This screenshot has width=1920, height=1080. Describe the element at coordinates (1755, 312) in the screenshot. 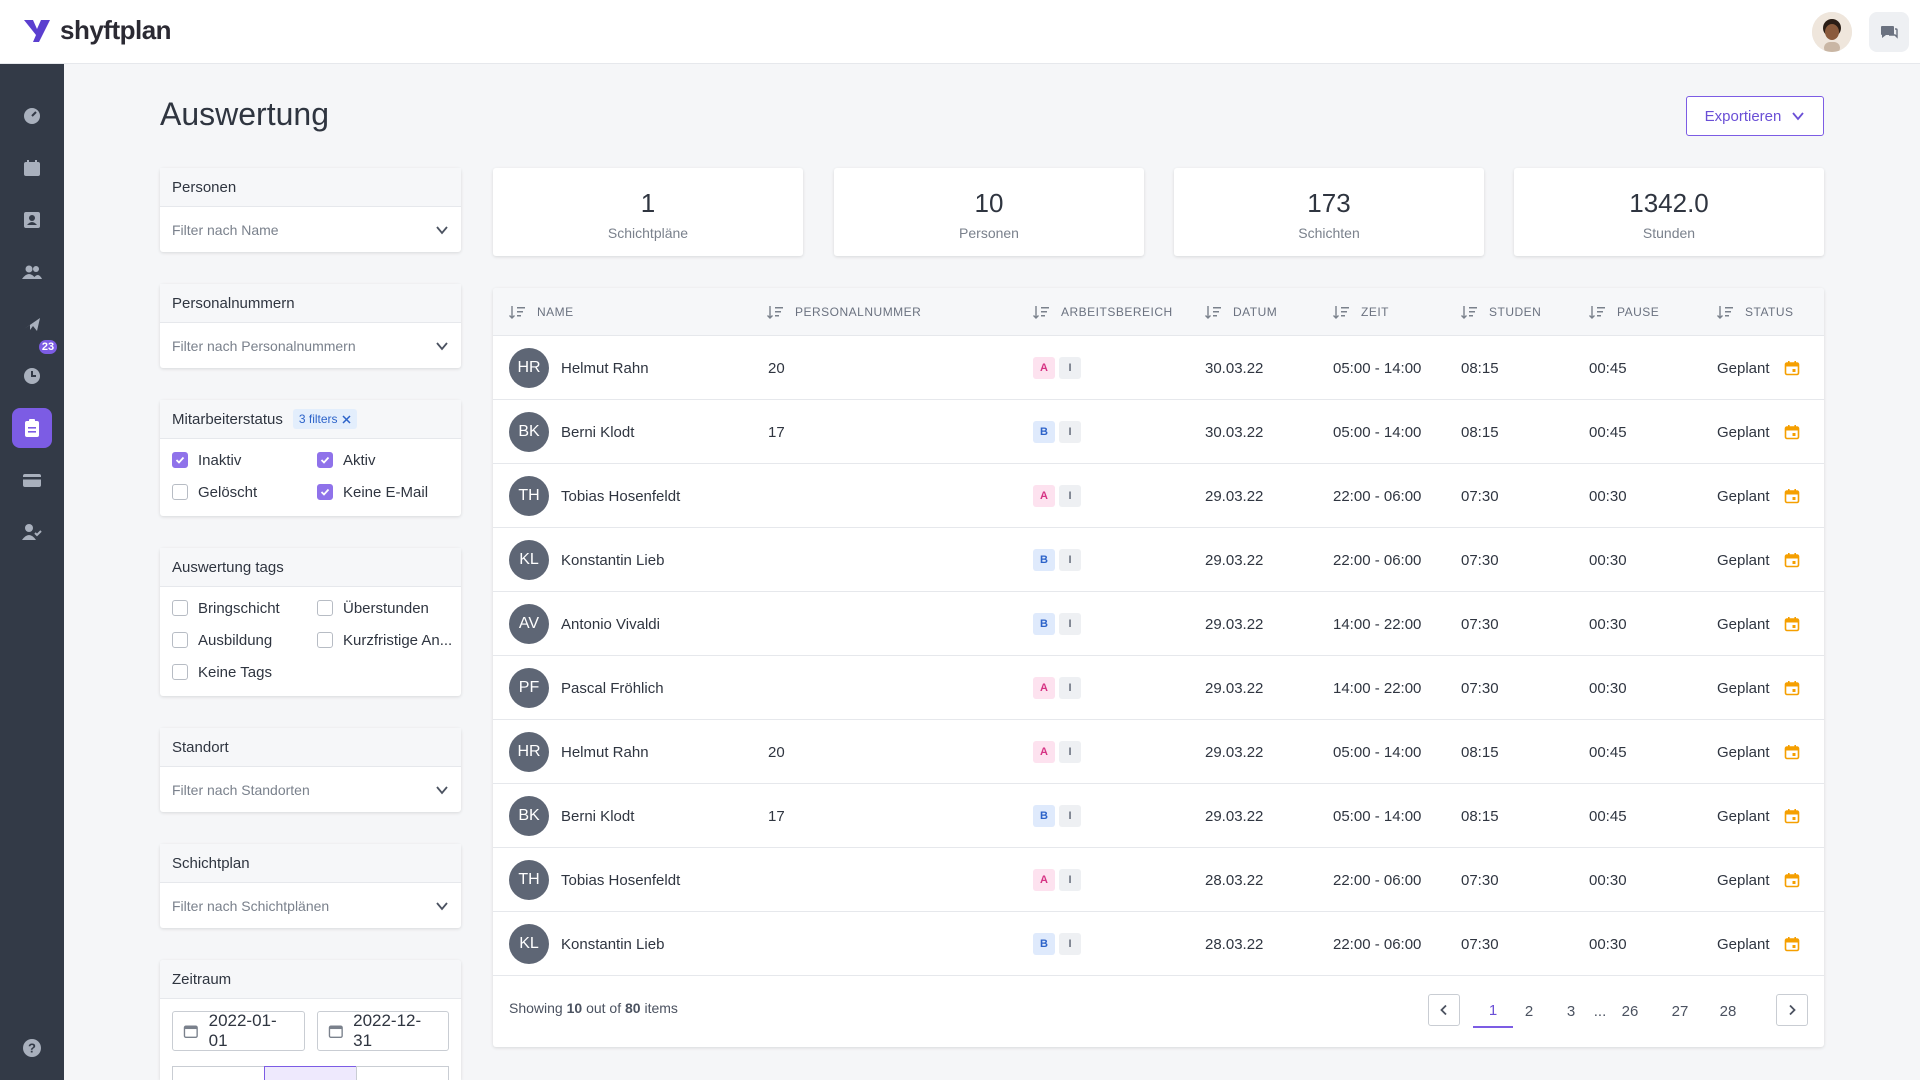

I see `column-header: STATUS` at that location.